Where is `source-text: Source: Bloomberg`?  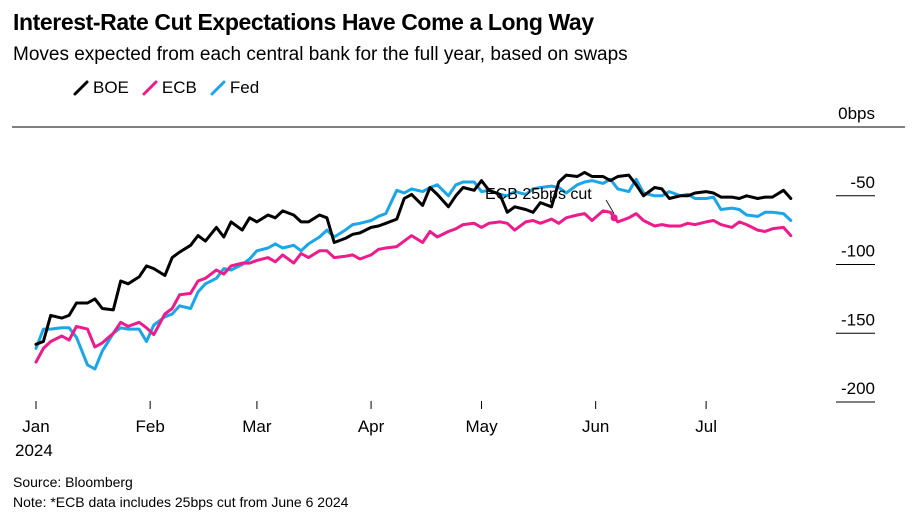
source-text: Source: Bloomberg is located at coordinates (73, 482).